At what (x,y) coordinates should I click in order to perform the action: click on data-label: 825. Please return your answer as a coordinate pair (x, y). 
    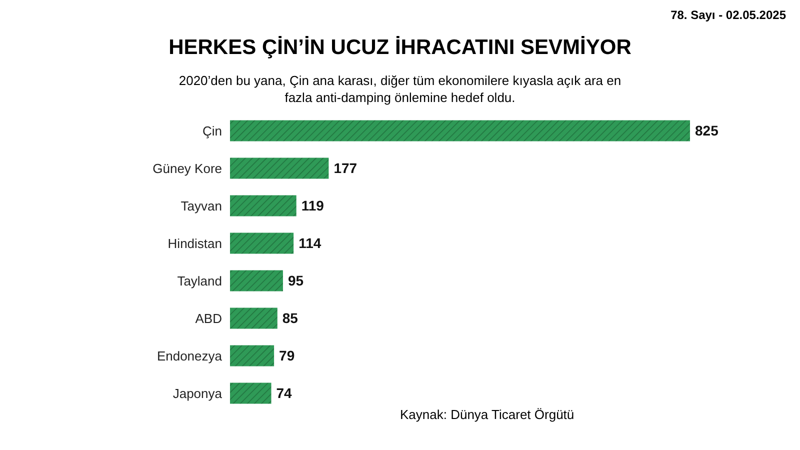
    Looking at the image, I should click on (707, 130).